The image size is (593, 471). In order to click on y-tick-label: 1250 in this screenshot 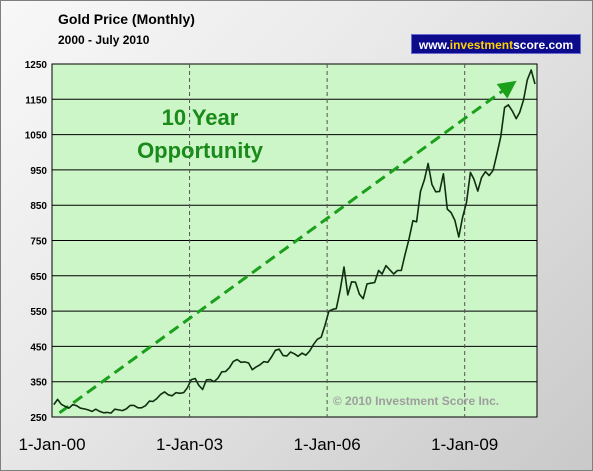, I will do `click(36, 65)`.